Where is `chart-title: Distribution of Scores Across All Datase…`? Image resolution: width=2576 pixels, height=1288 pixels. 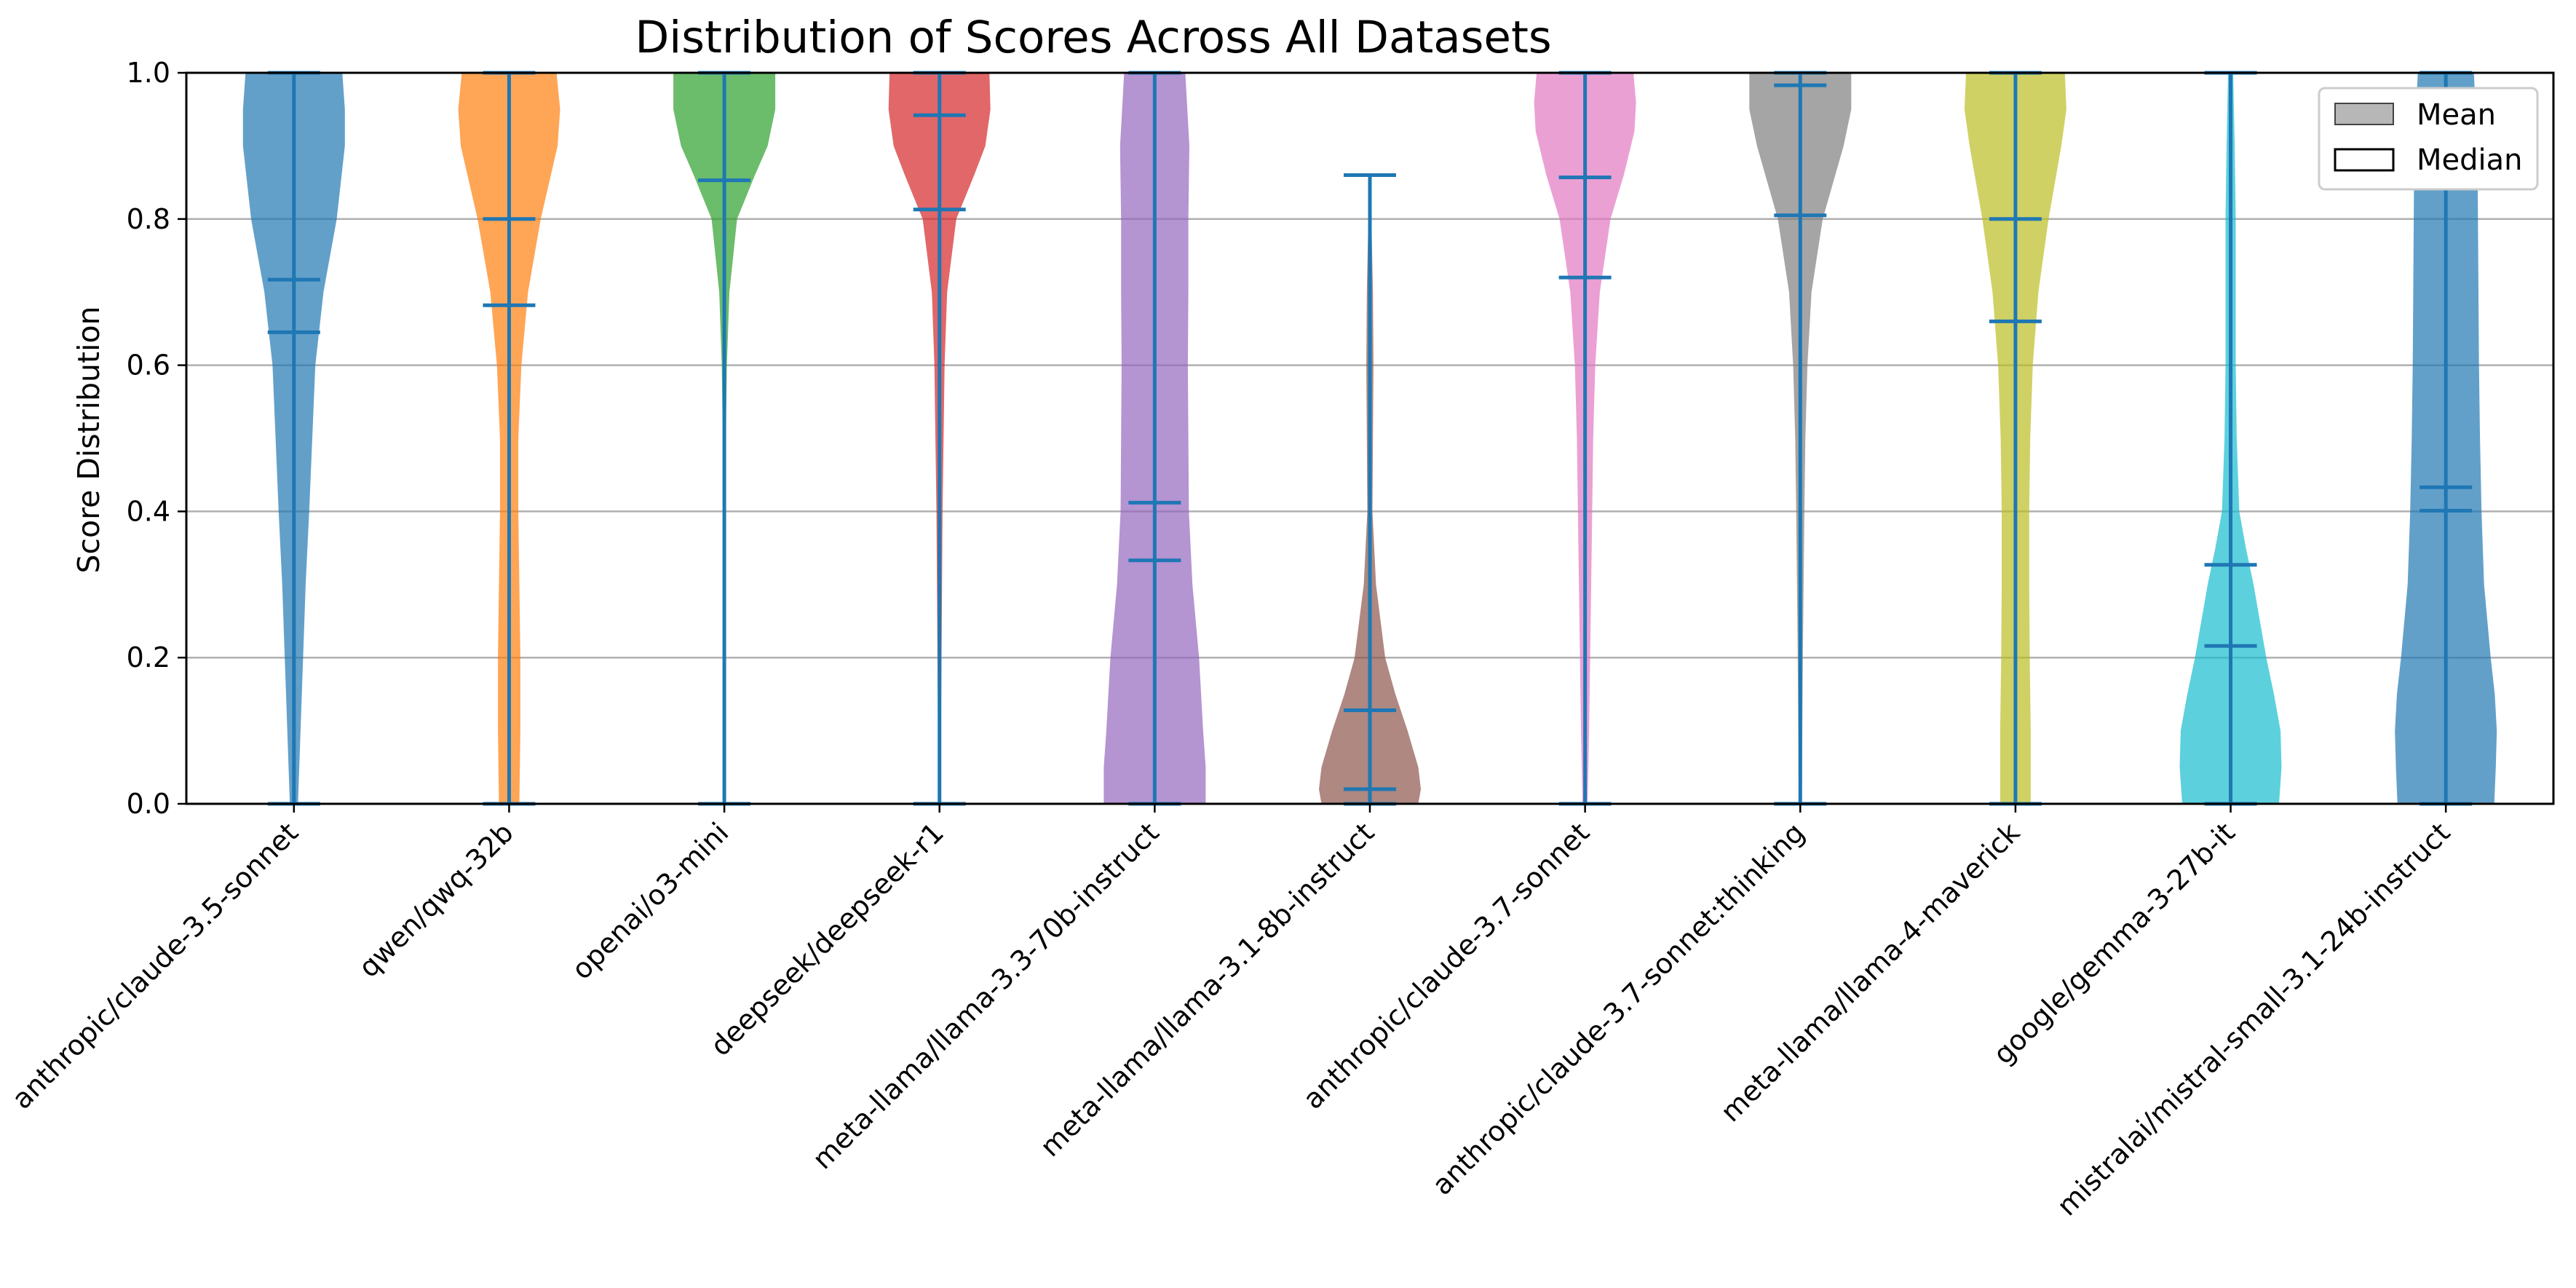
chart-title: Distribution of Scores Across All Datase… is located at coordinates (1093, 37).